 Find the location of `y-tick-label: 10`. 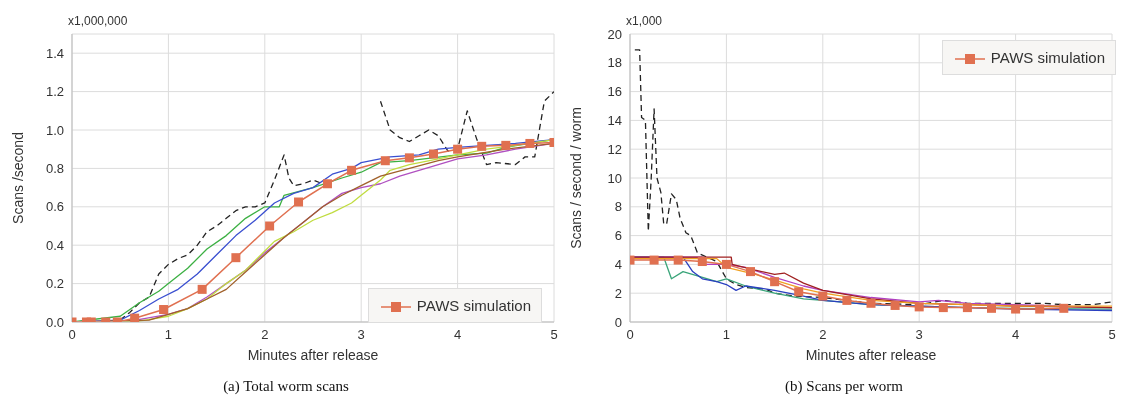

y-tick-label: 10 is located at coordinates (614, 178).